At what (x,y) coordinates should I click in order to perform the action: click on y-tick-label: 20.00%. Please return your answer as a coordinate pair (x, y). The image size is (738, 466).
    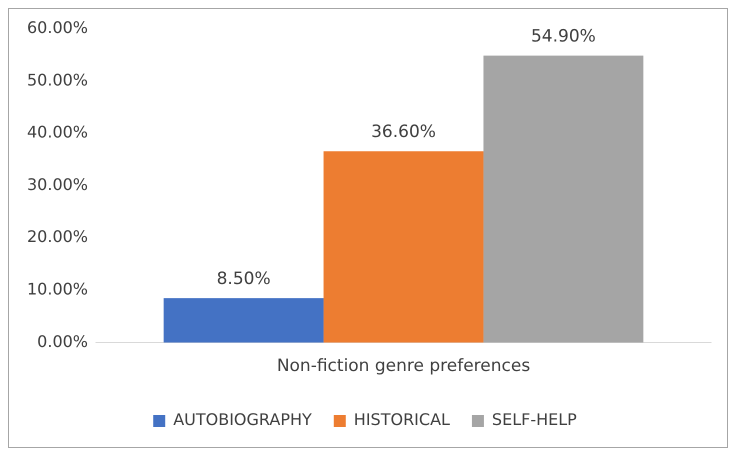
    Looking at the image, I should click on (57, 236).